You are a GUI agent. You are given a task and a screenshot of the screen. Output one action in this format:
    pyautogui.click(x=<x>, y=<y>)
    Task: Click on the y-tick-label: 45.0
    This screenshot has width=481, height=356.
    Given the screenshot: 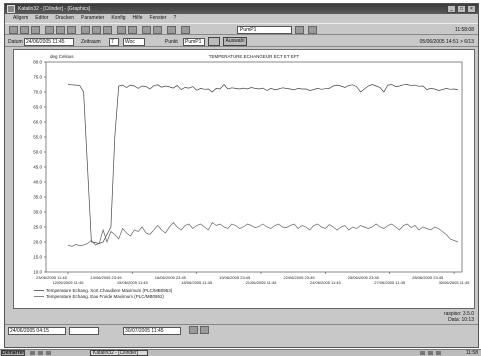 What is the action you would take?
    pyautogui.click(x=37, y=167)
    